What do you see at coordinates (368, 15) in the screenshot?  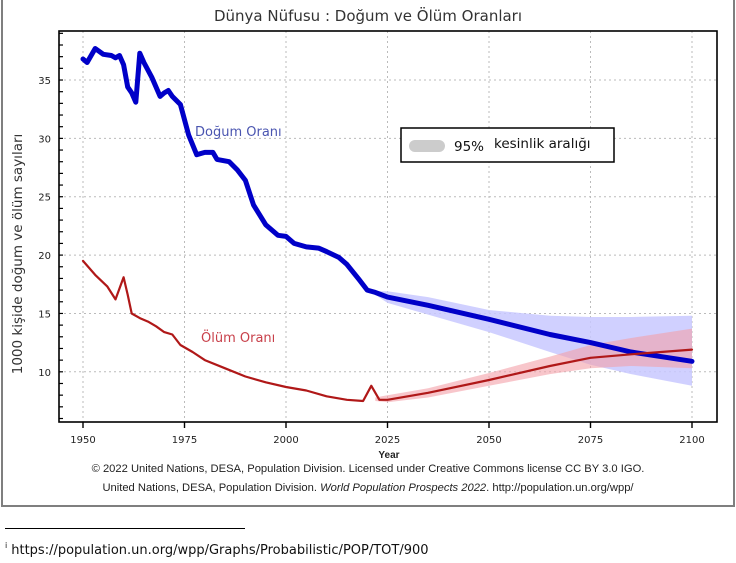 I see `chart-title: Dünya Nüfusu : Doğum ve Ölüm Oranları` at bounding box center [368, 15].